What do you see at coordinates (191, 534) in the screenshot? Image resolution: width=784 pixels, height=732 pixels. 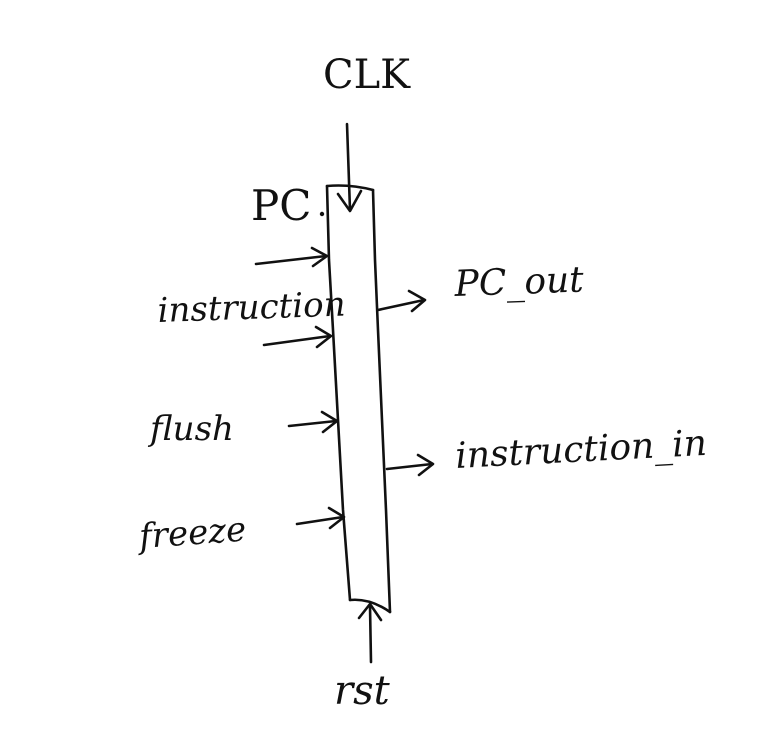 I see `freeze-input-label: freeze` at bounding box center [191, 534].